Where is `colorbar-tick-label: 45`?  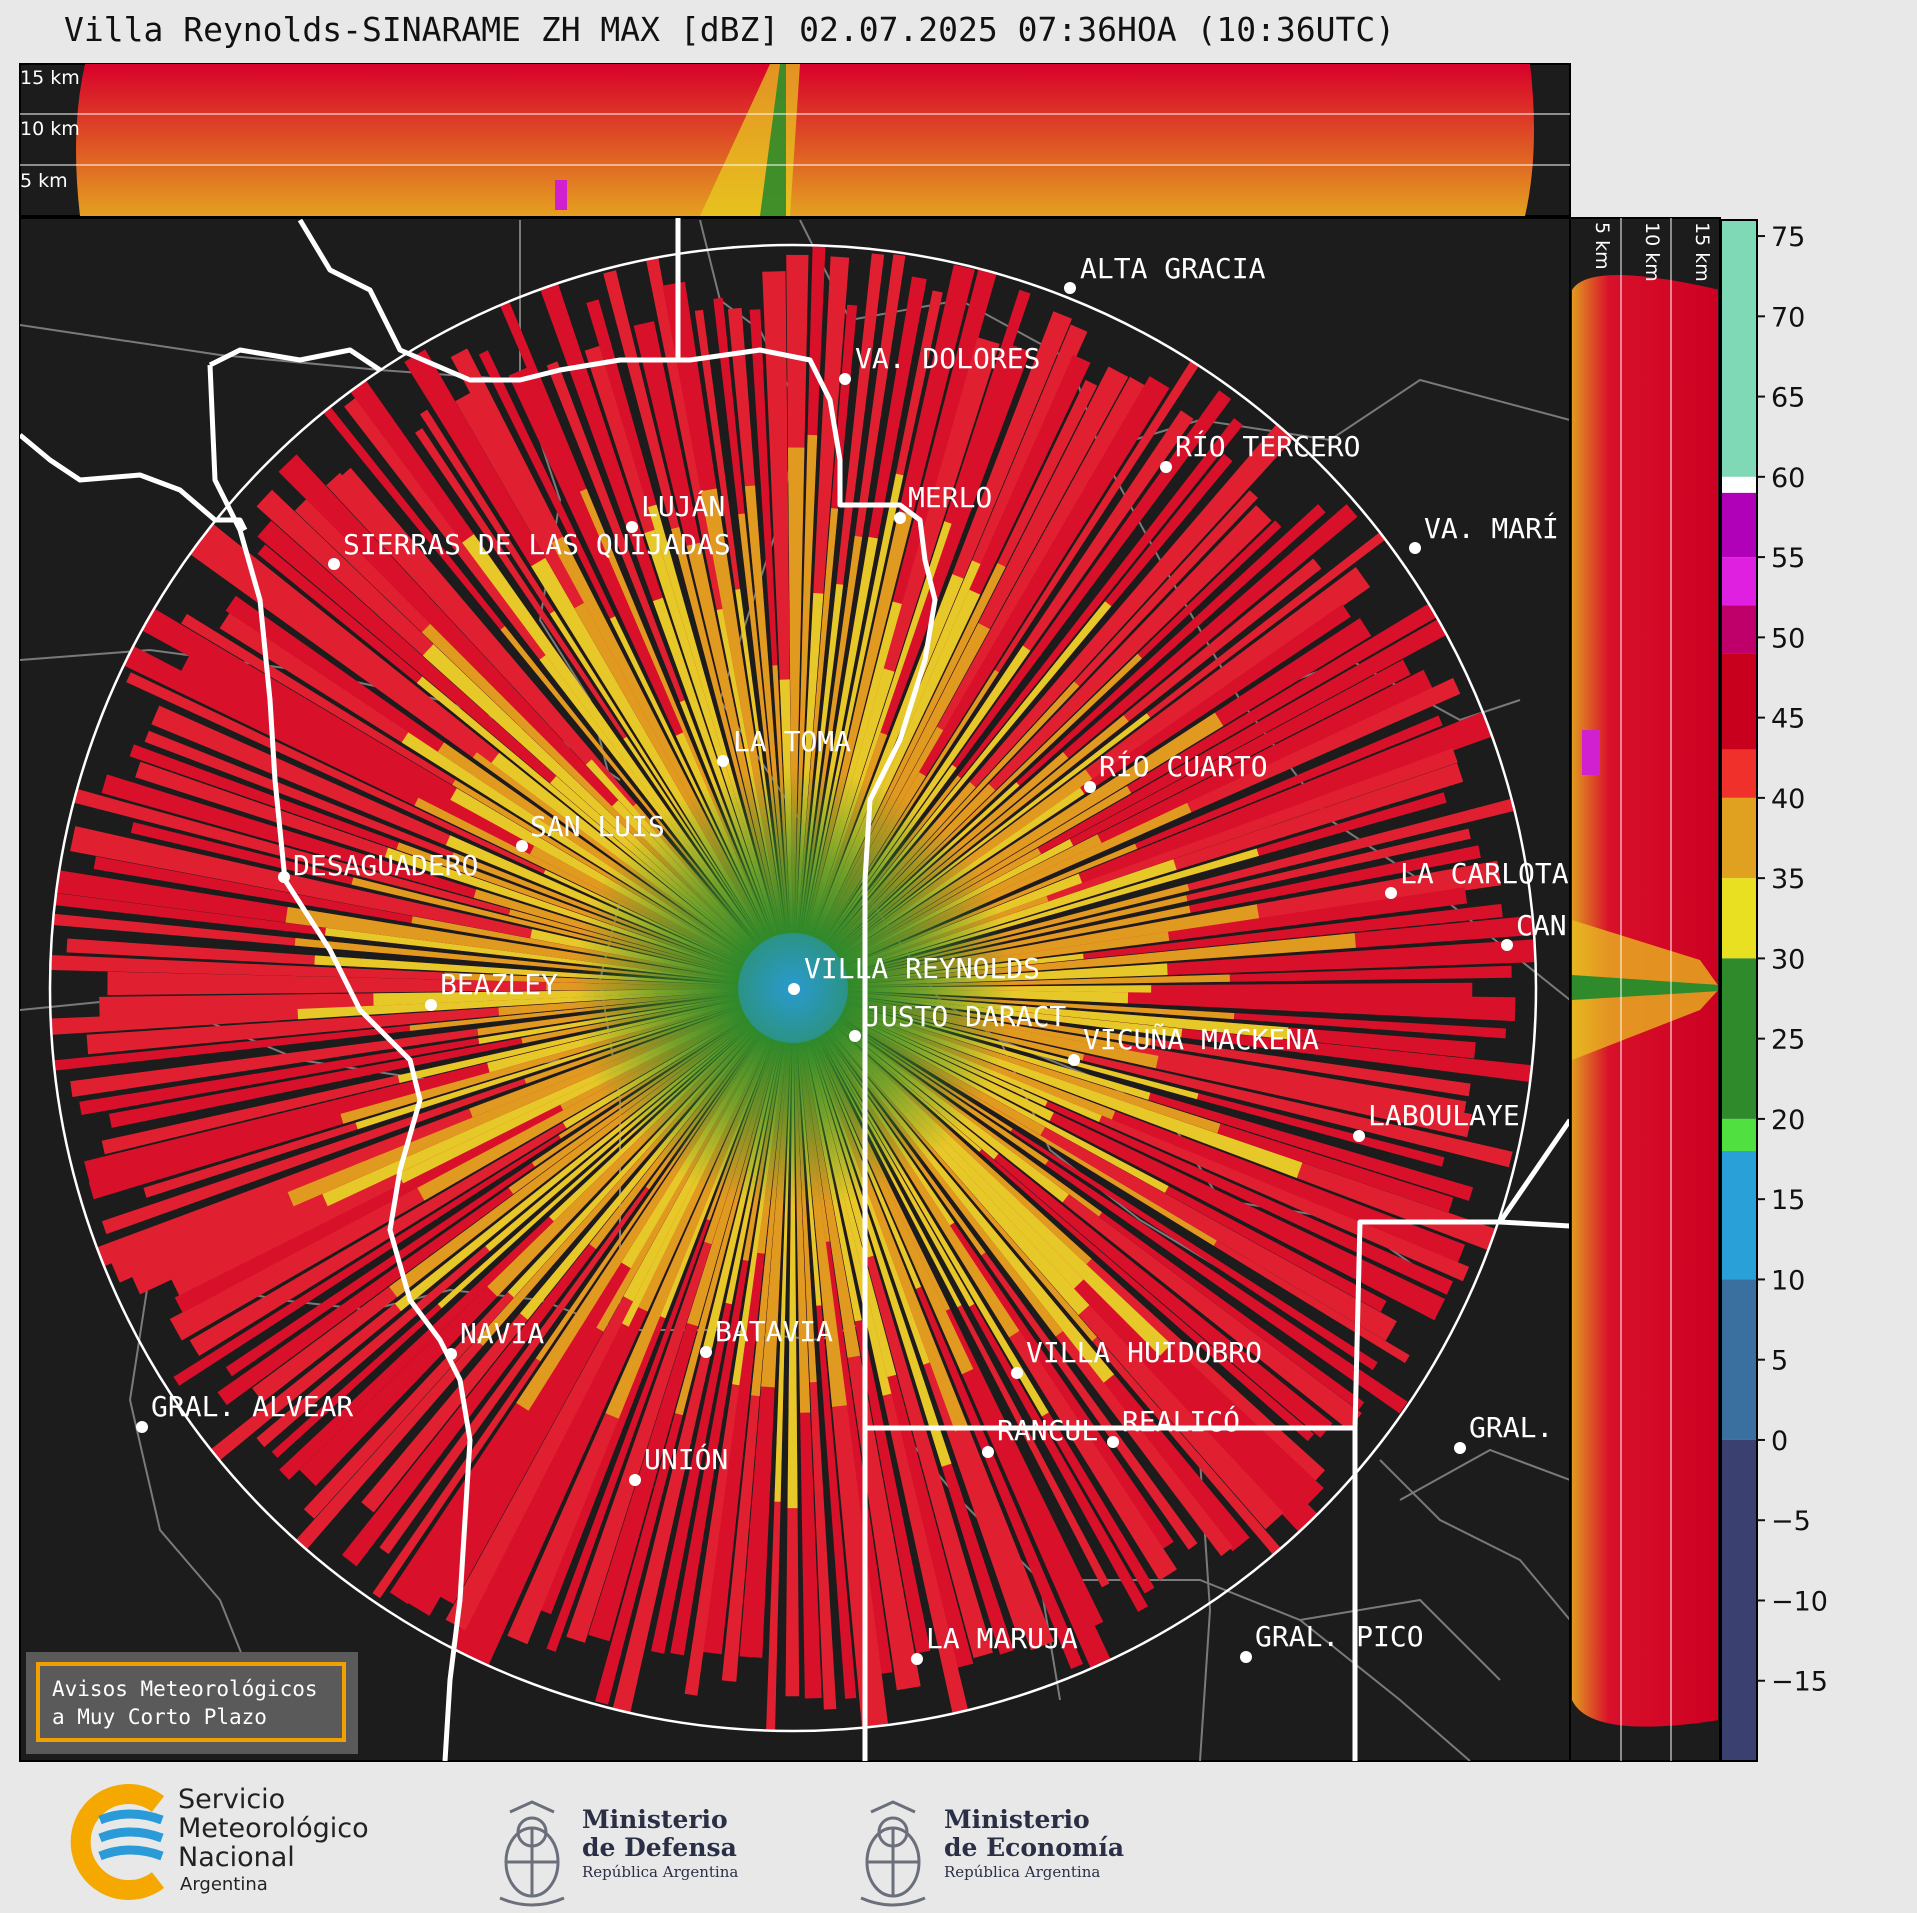
colorbar-tick-label: 45 is located at coordinates (1788, 719).